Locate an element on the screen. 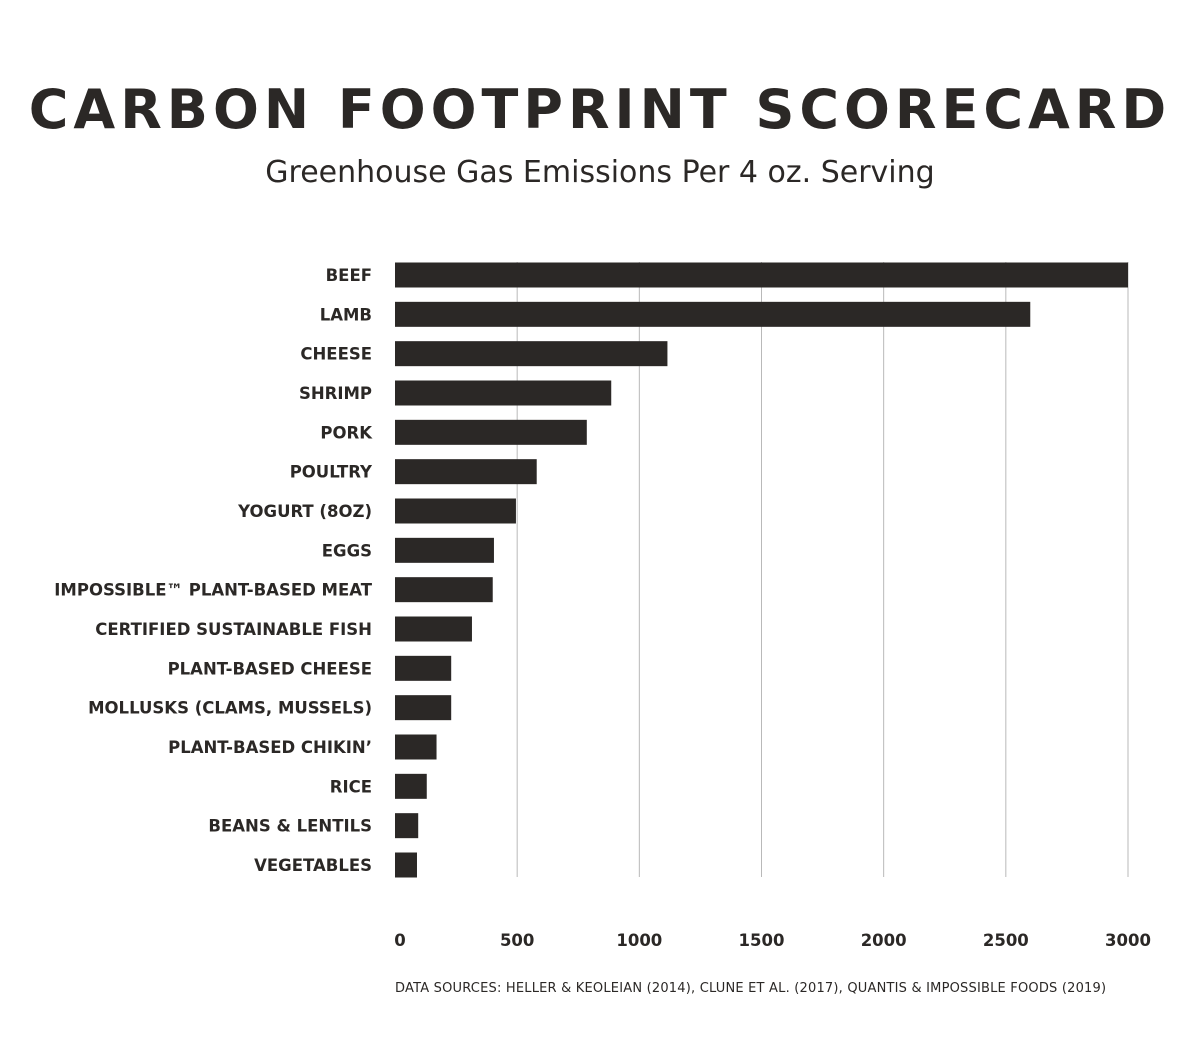  x-tick-label-2000: 2000 is located at coordinates (884, 940).